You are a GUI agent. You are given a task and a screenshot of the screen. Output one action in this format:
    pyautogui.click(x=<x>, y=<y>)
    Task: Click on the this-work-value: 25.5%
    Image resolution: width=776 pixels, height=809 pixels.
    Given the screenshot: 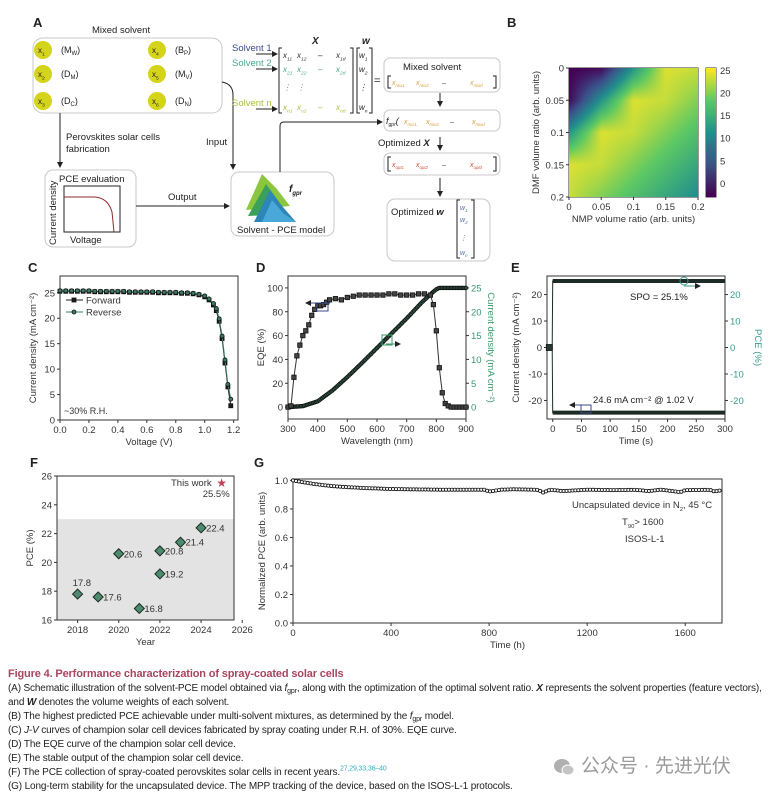 What is the action you would take?
    pyautogui.click(x=216, y=494)
    